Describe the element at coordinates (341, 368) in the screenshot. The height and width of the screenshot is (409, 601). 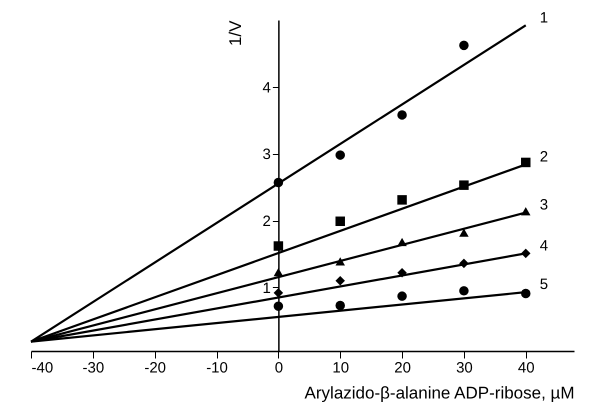
I see `x-tick-label: 10` at that location.